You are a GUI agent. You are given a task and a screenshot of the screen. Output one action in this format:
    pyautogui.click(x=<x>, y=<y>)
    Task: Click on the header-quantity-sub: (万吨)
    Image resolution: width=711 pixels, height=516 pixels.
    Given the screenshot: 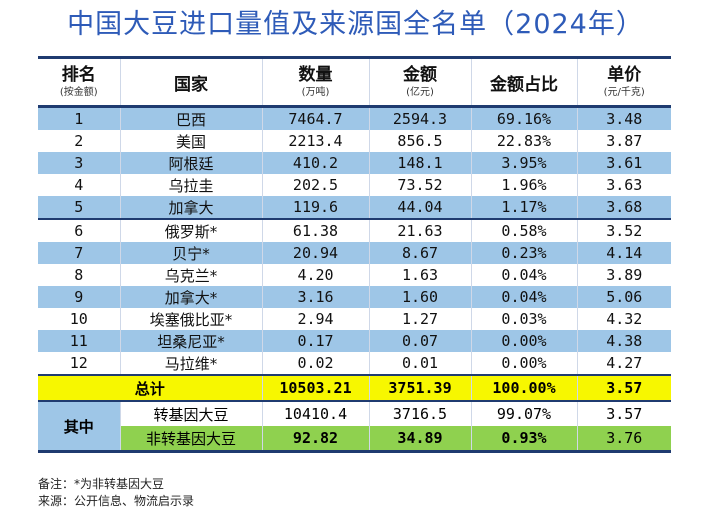 What is the action you would take?
    pyautogui.click(x=315, y=92)
    